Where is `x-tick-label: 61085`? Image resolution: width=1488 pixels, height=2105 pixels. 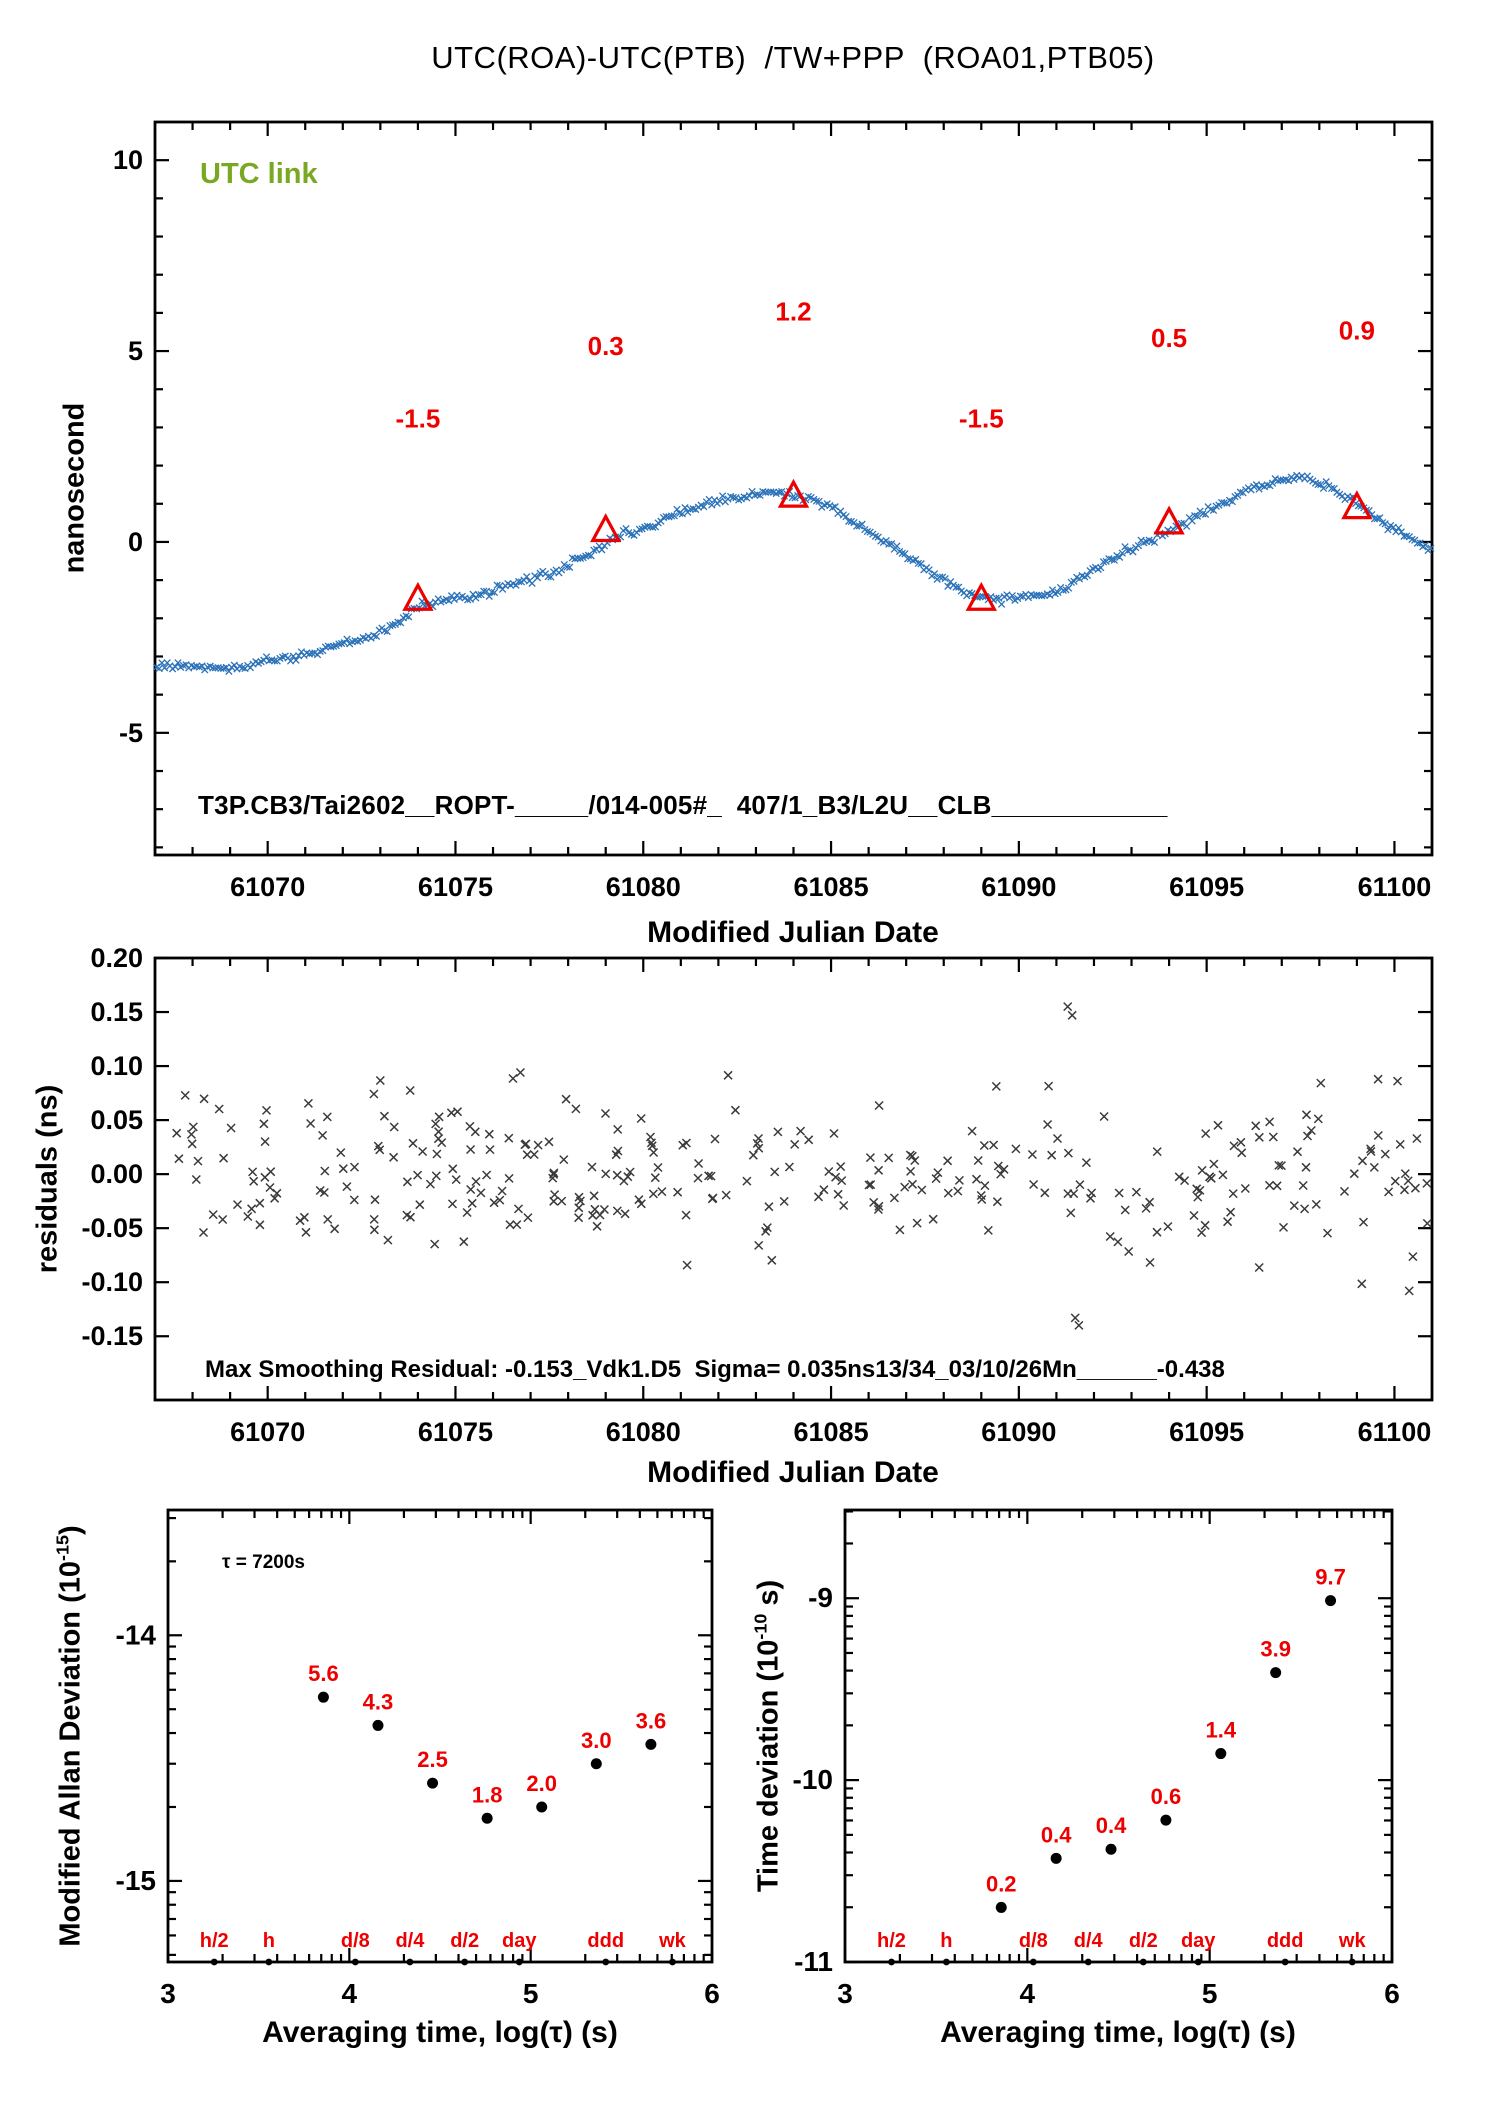 x-tick-label: 61085 is located at coordinates (831, 887).